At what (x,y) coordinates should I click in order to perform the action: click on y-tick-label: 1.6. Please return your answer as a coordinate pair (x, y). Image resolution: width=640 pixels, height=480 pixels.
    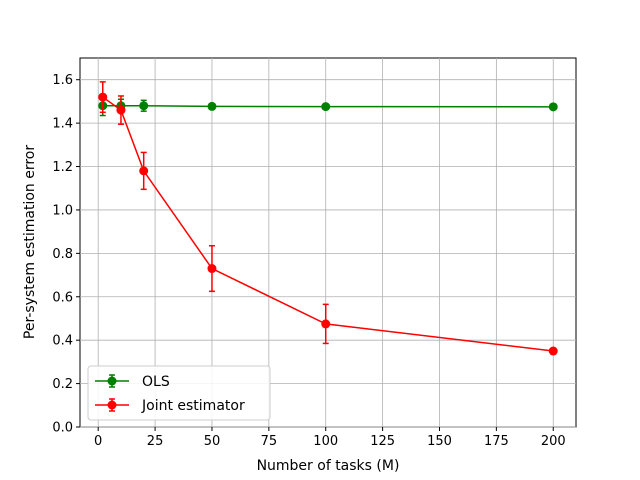
    Looking at the image, I should click on (62, 80).